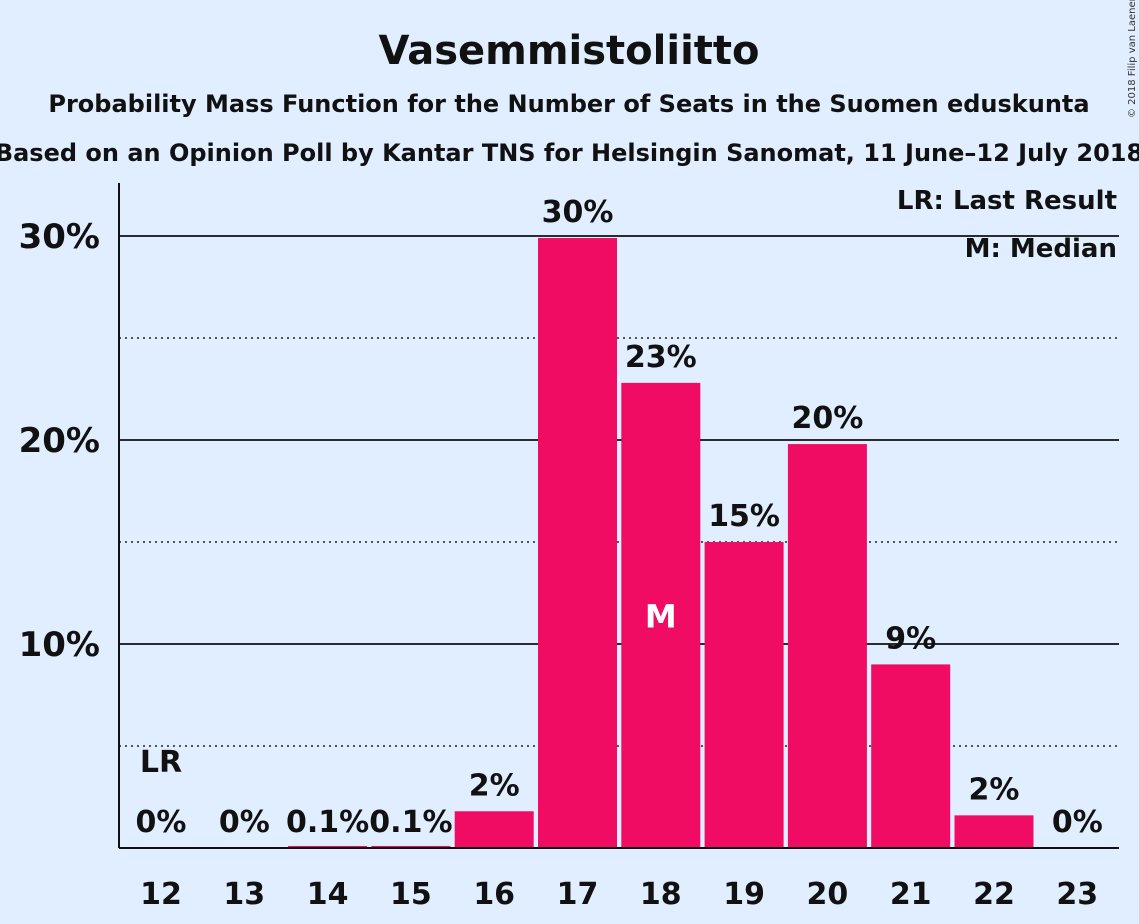 This screenshot has width=1139, height=924. What do you see at coordinates (494, 894) in the screenshot?
I see `x-tick-label: 16` at bounding box center [494, 894].